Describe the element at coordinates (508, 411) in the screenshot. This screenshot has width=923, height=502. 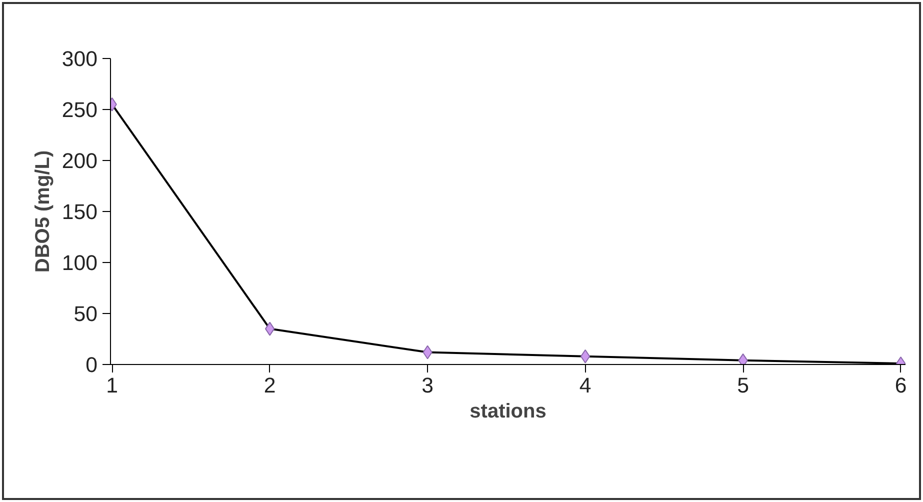
I see `x-axis-title: stations` at that location.